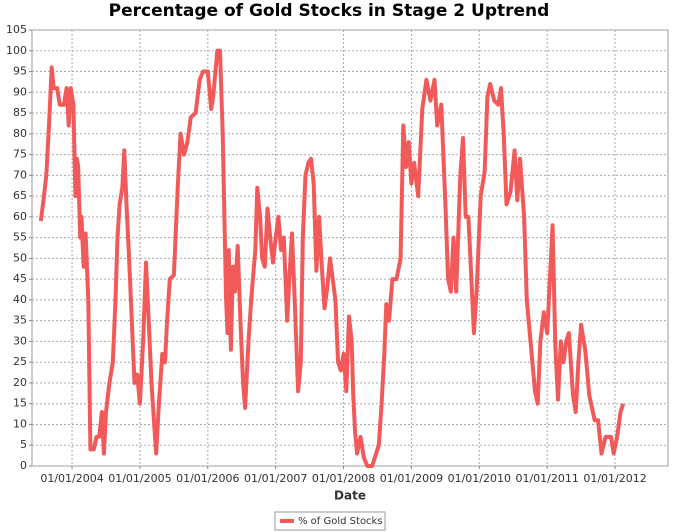 The width and height of the screenshot is (680, 532). I want to click on y-tick-label: 95, so click(20, 71).